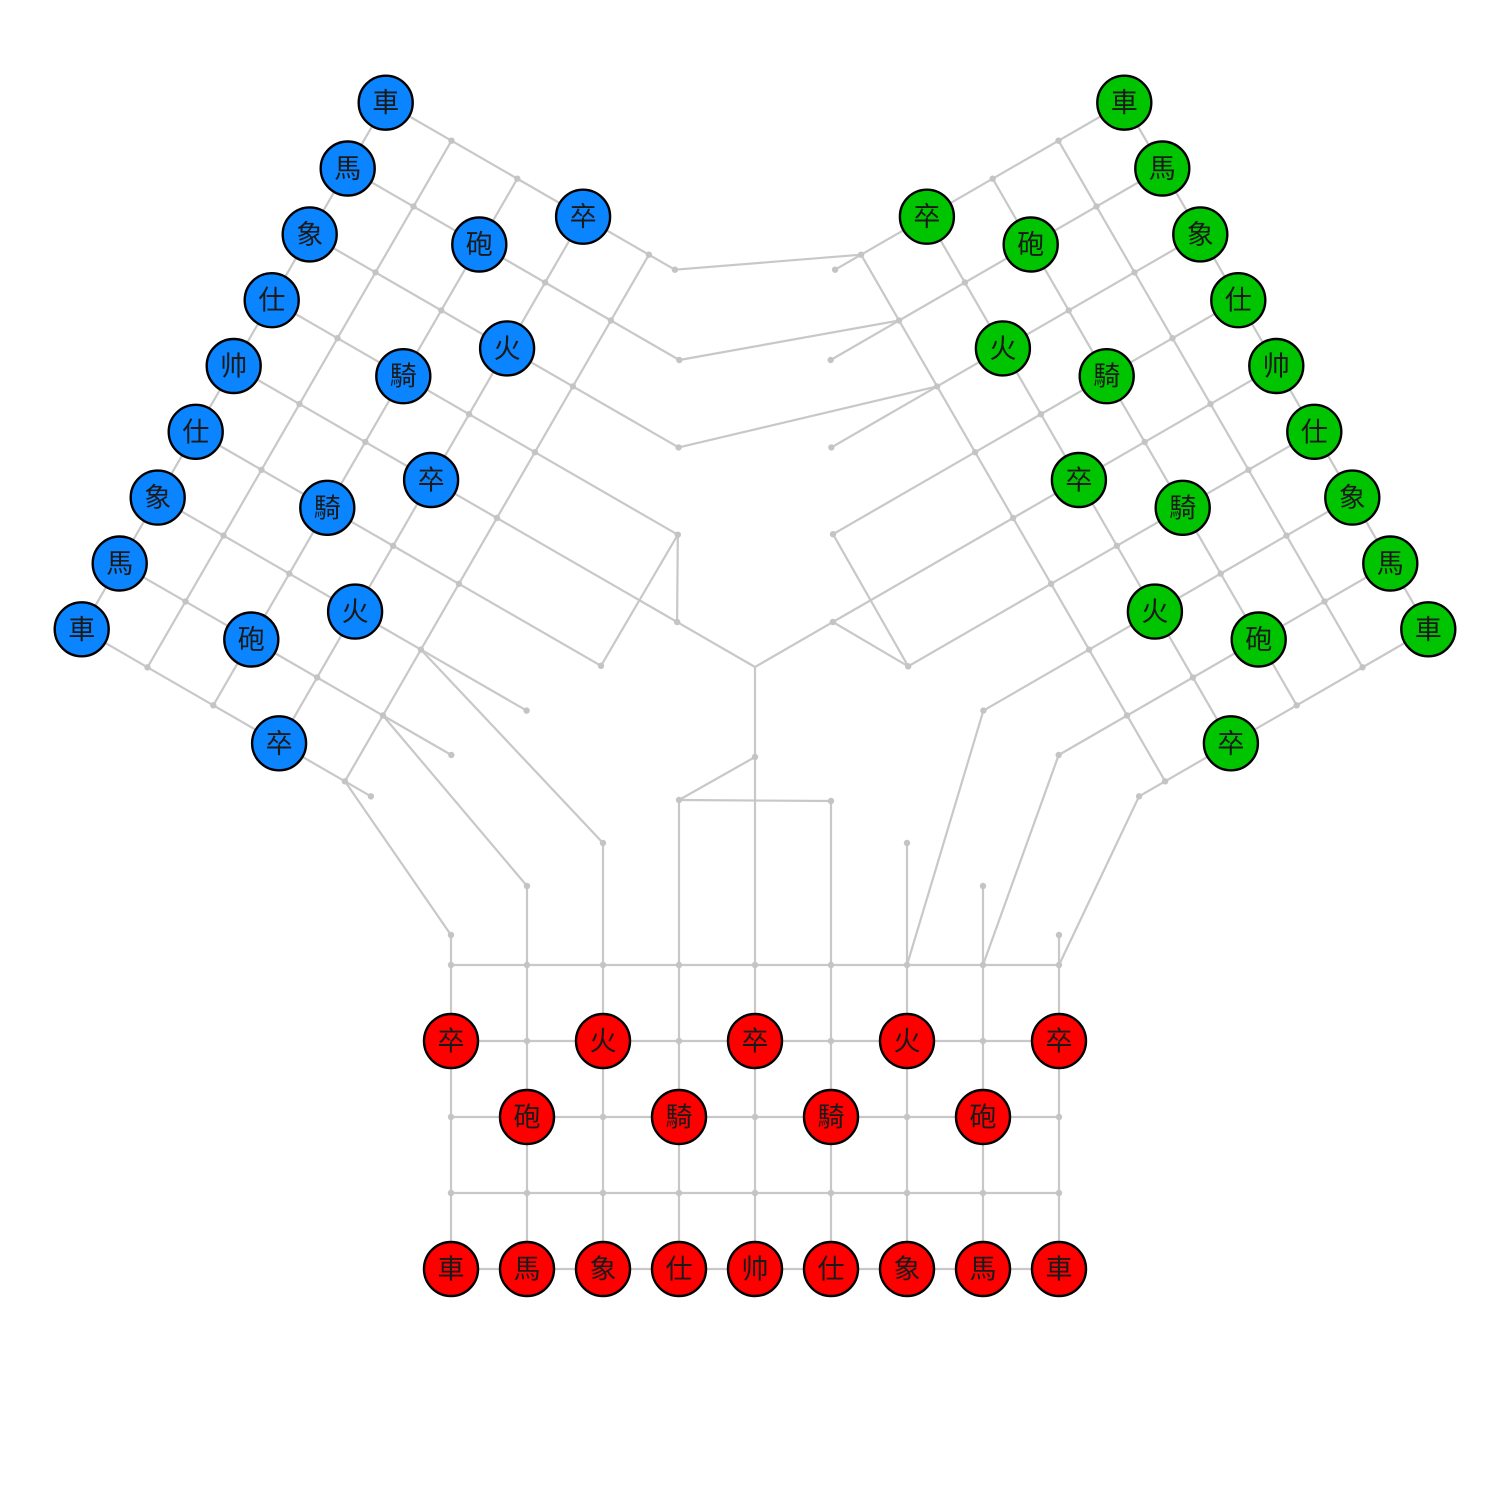 Image resolution: width=1512 pixels, height=1512 pixels. I want to click on blue-piece-back_rank-2: 象, so click(309, 234).